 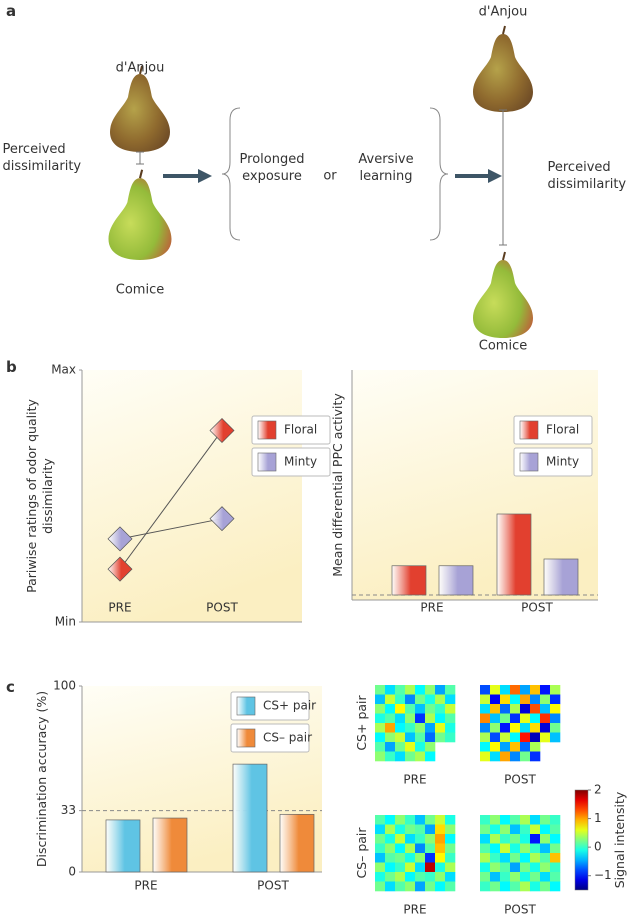 I want to click on marker, so click(x=222, y=519).